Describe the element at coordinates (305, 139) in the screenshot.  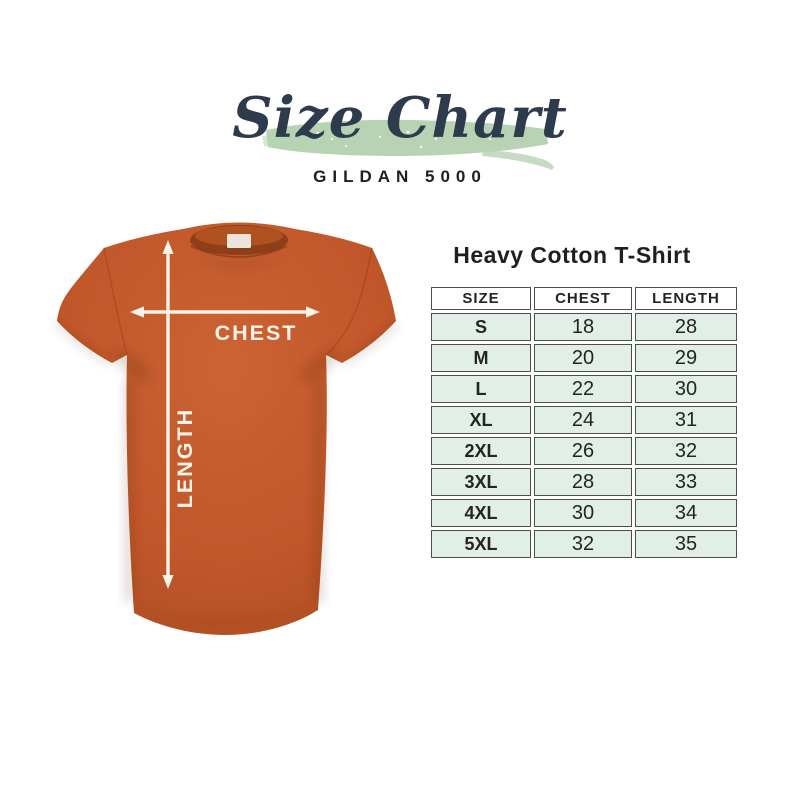
I see `brush-left-fade` at that location.